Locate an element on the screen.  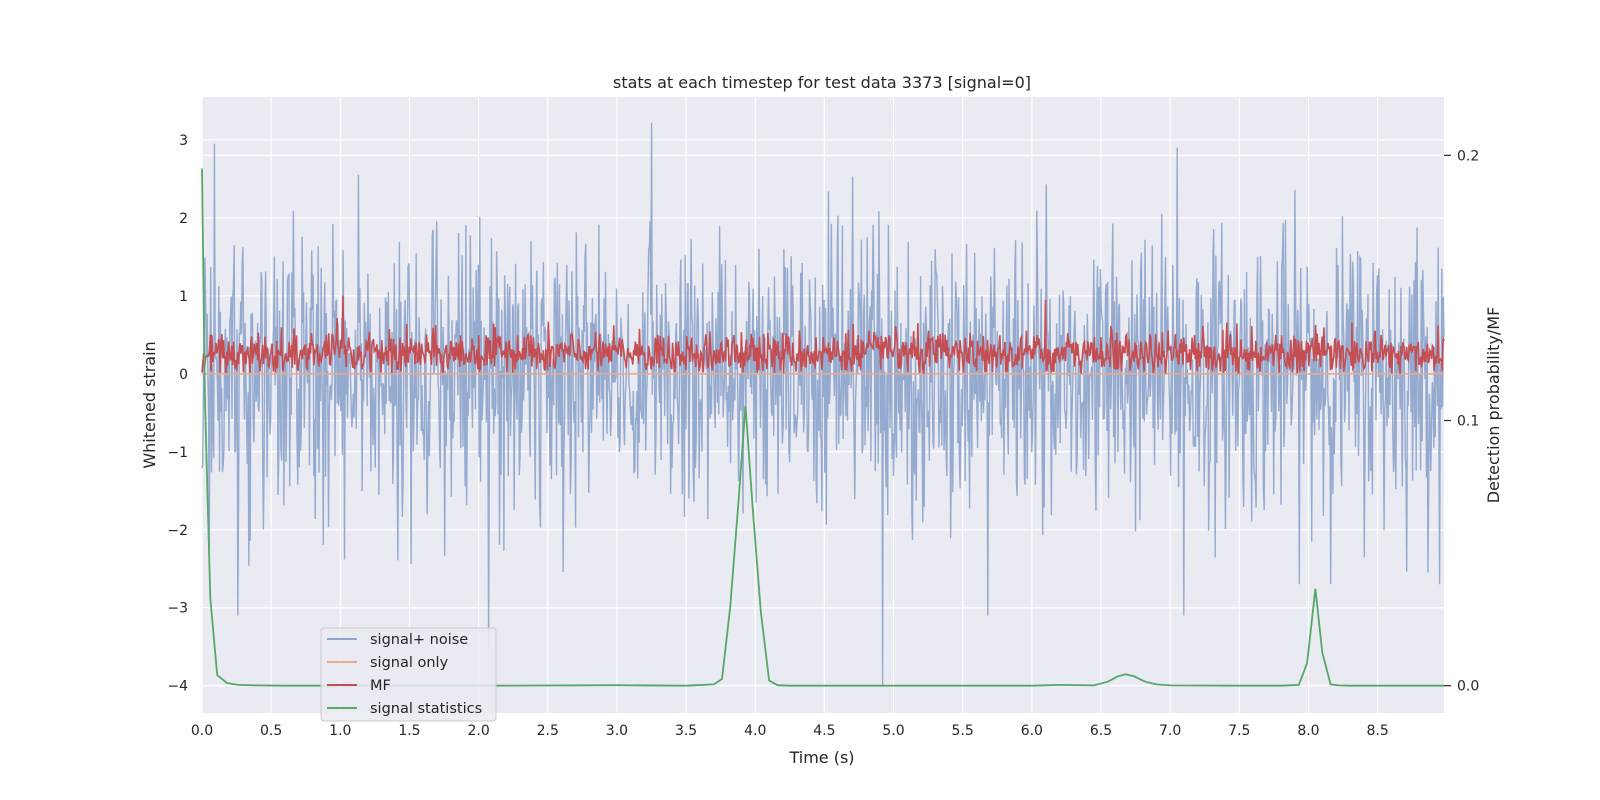
y-axis-label: Whitened strain is located at coordinates (149, 404).